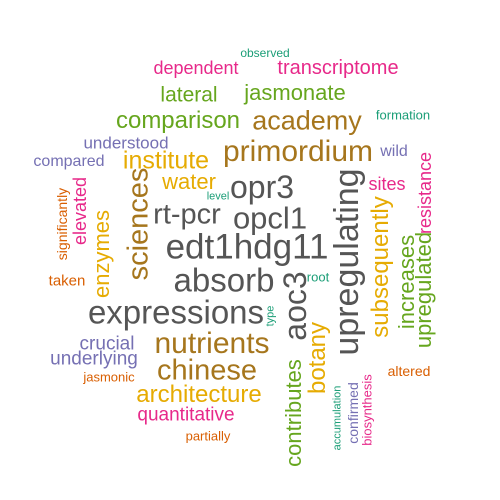 The image size is (500, 500). What do you see at coordinates (270, 218) in the screenshot?
I see `word-opcl1: opcl1` at bounding box center [270, 218].